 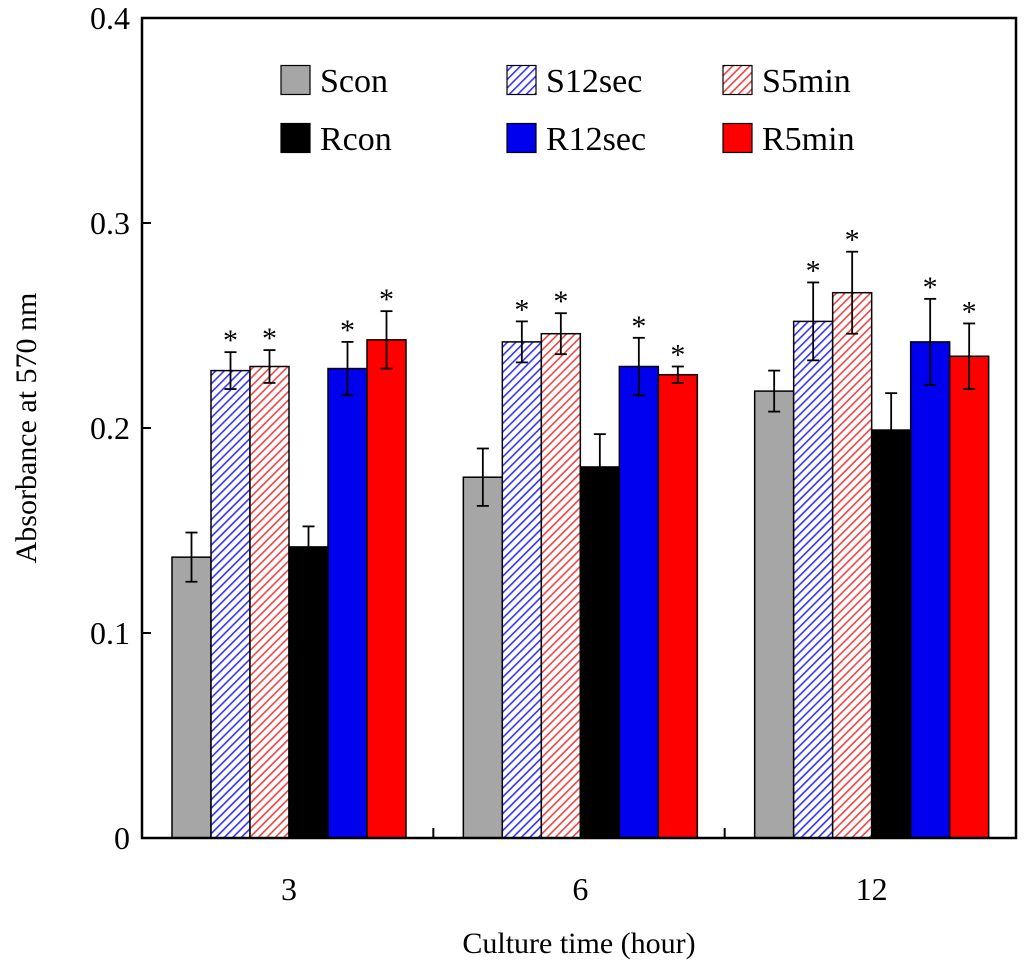 I want to click on significance-marker-s12sec-6: *, so click(x=521, y=309).